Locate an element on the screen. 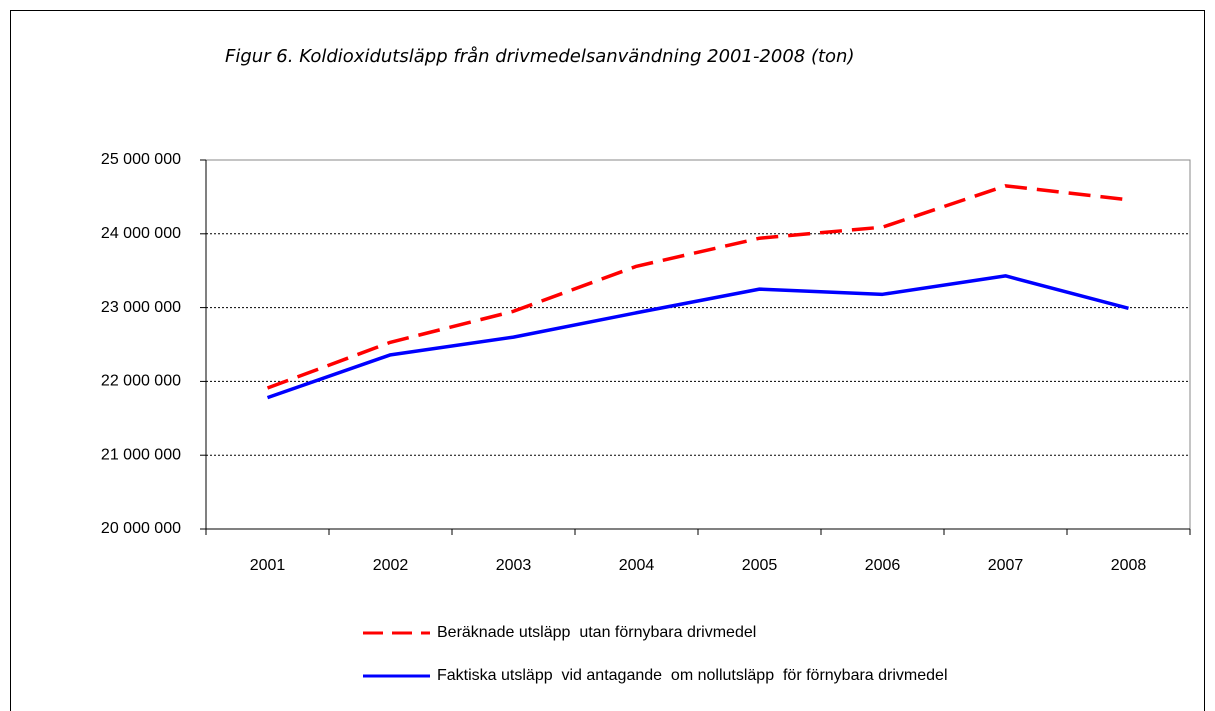  y-tick-label: 20 000 000 is located at coordinates (141, 528).